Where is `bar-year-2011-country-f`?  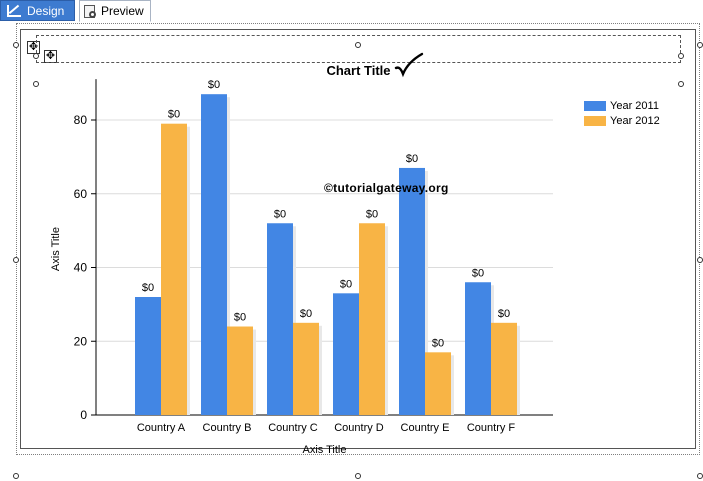 bar-year-2011-country-f is located at coordinates (478, 348).